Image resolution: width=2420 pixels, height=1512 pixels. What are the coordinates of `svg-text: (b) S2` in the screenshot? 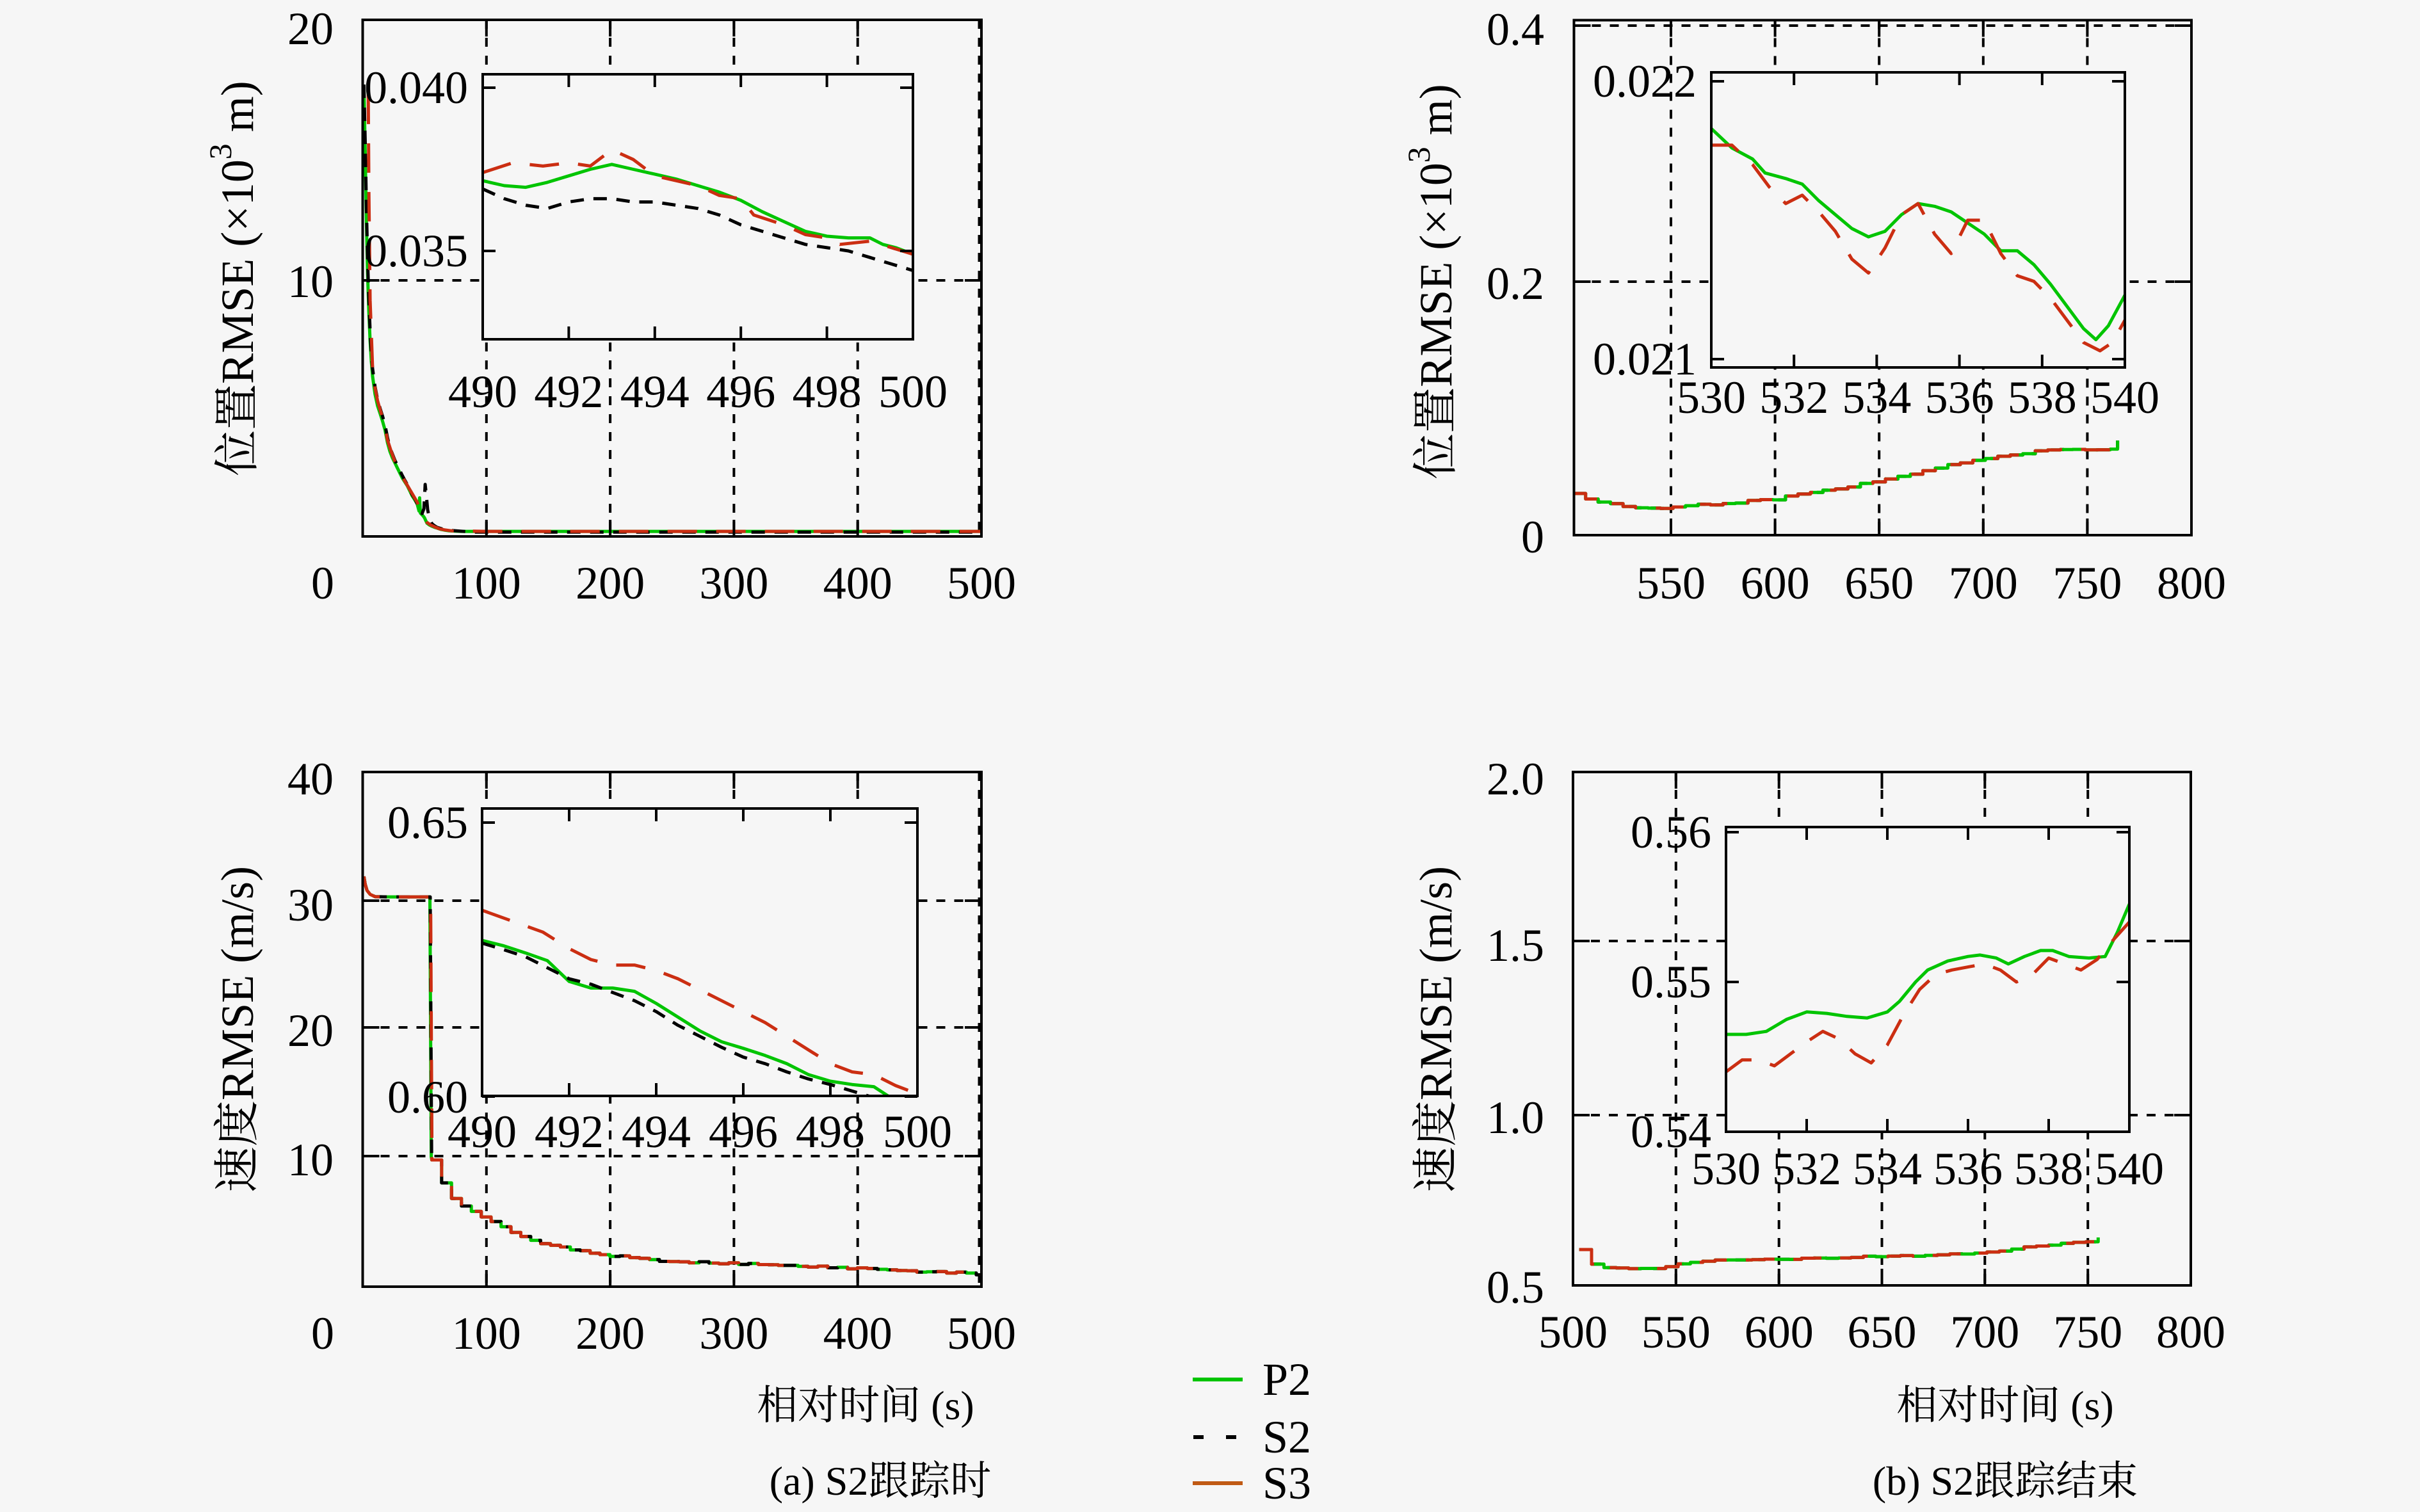 It's located at (1923, 1481).